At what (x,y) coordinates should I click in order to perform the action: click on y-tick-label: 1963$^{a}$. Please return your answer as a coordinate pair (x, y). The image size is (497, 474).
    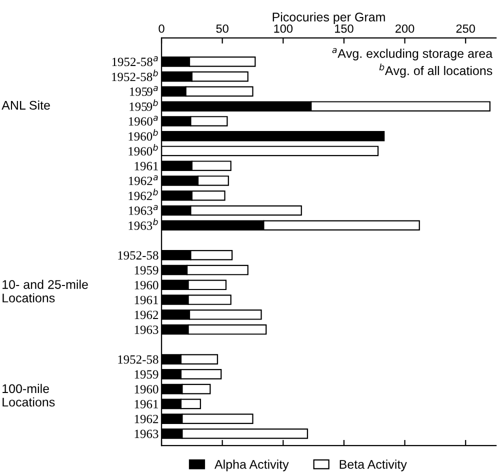
    Looking at the image, I should click on (143, 210).